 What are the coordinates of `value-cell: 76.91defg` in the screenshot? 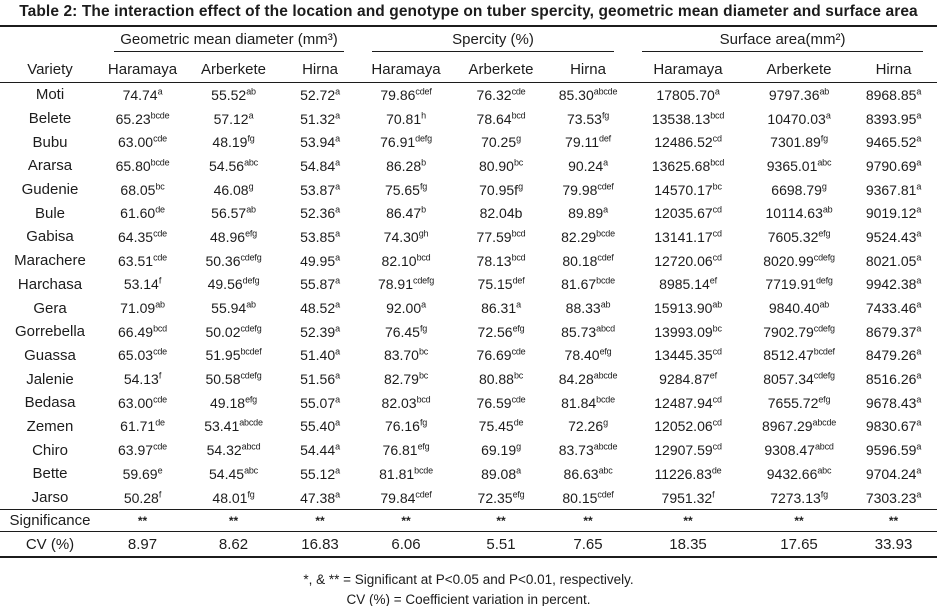 It's located at (406, 142).